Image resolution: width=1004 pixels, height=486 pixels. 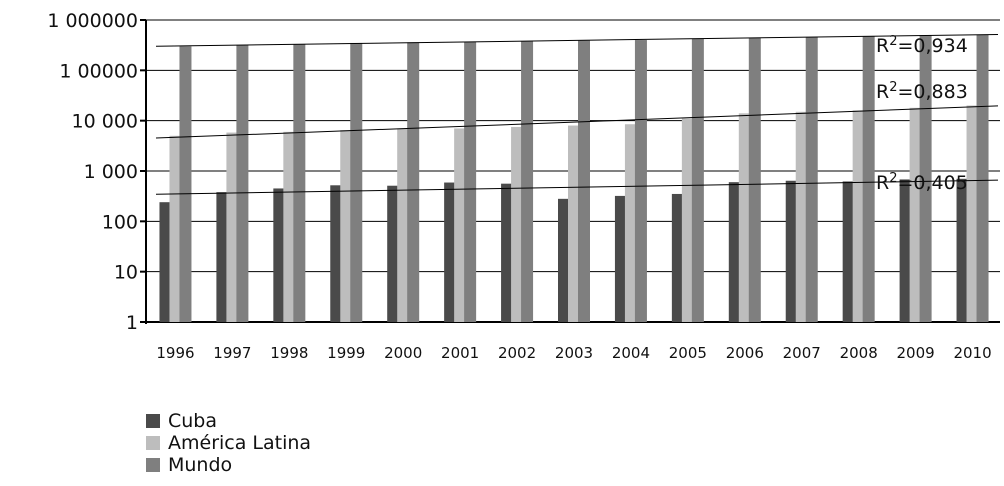 What do you see at coordinates (517, 353) in the screenshot?
I see `x-tick-label: 2002` at bounding box center [517, 353].